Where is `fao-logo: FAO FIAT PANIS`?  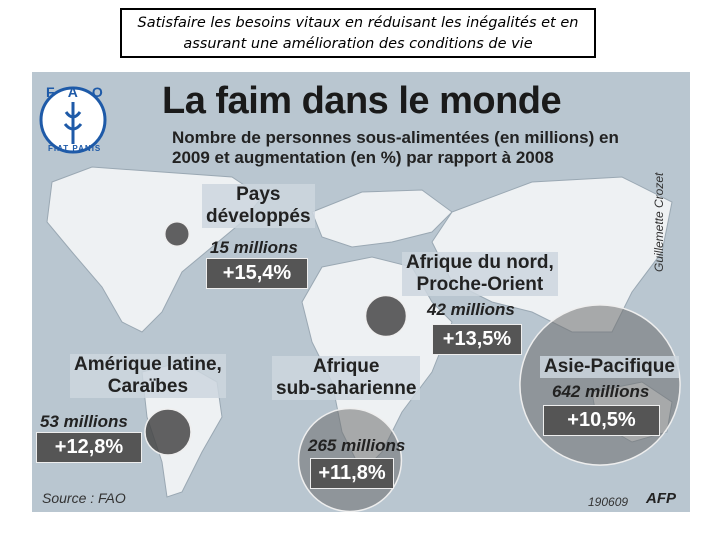 fao-logo: FAO FIAT PANIS is located at coordinates (73, 121).